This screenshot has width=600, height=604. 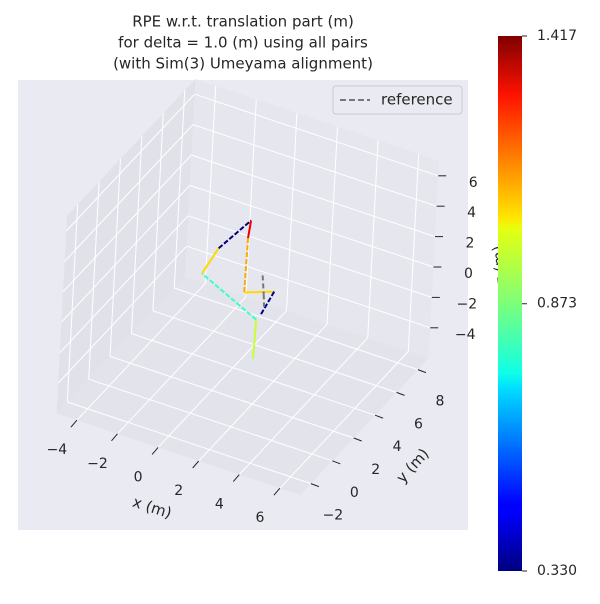 What do you see at coordinates (510, 303) in the screenshot?
I see `colorbar` at bounding box center [510, 303].